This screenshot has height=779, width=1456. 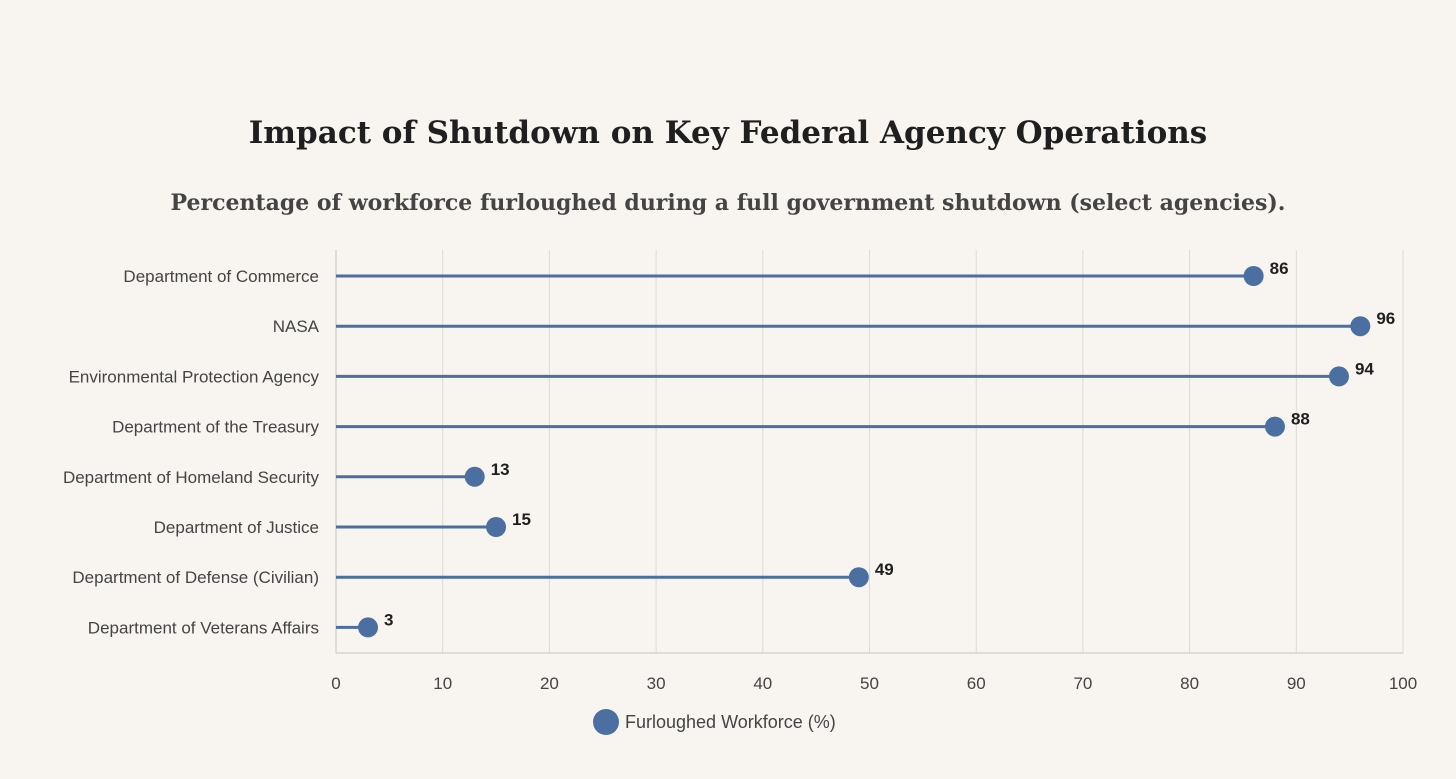 What do you see at coordinates (1300, 419) in the screenshot?
I see `value-label-department-of-the-treasury: 88` at bounding box center [1300, 419].